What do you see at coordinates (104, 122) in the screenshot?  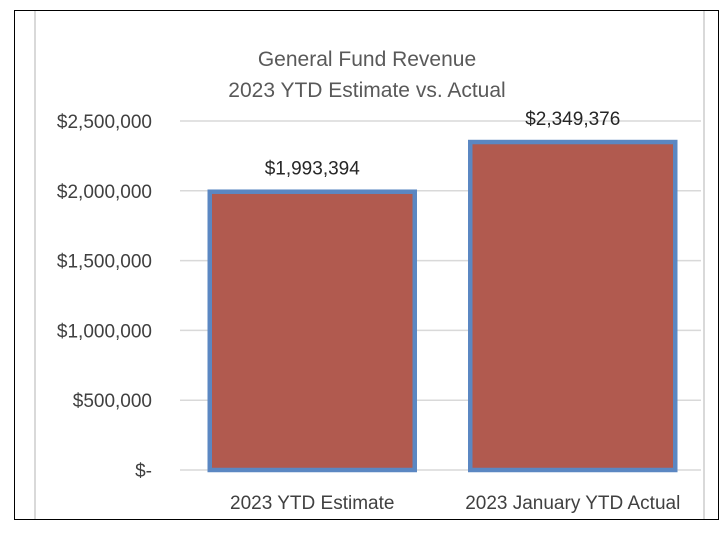 I see `y-tick-label: $2,500,000` at bounding box center [104, 122].